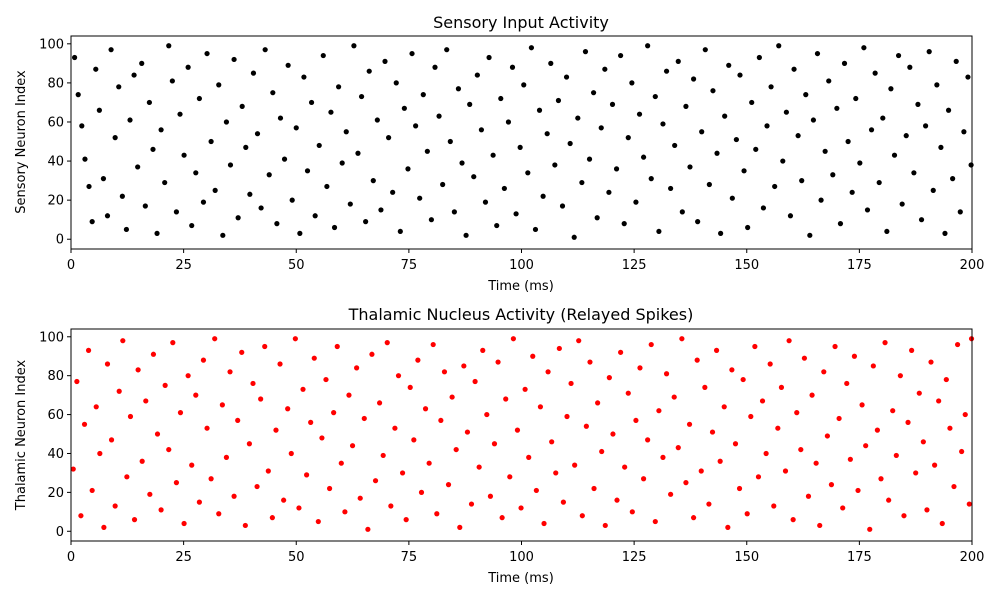 This screenshot has height=600, width=1000. What do you see at coordinates (55, 162) in the screenshot?
I see `sensory-y-tick-label: 40` at bounding box center [55, 162].